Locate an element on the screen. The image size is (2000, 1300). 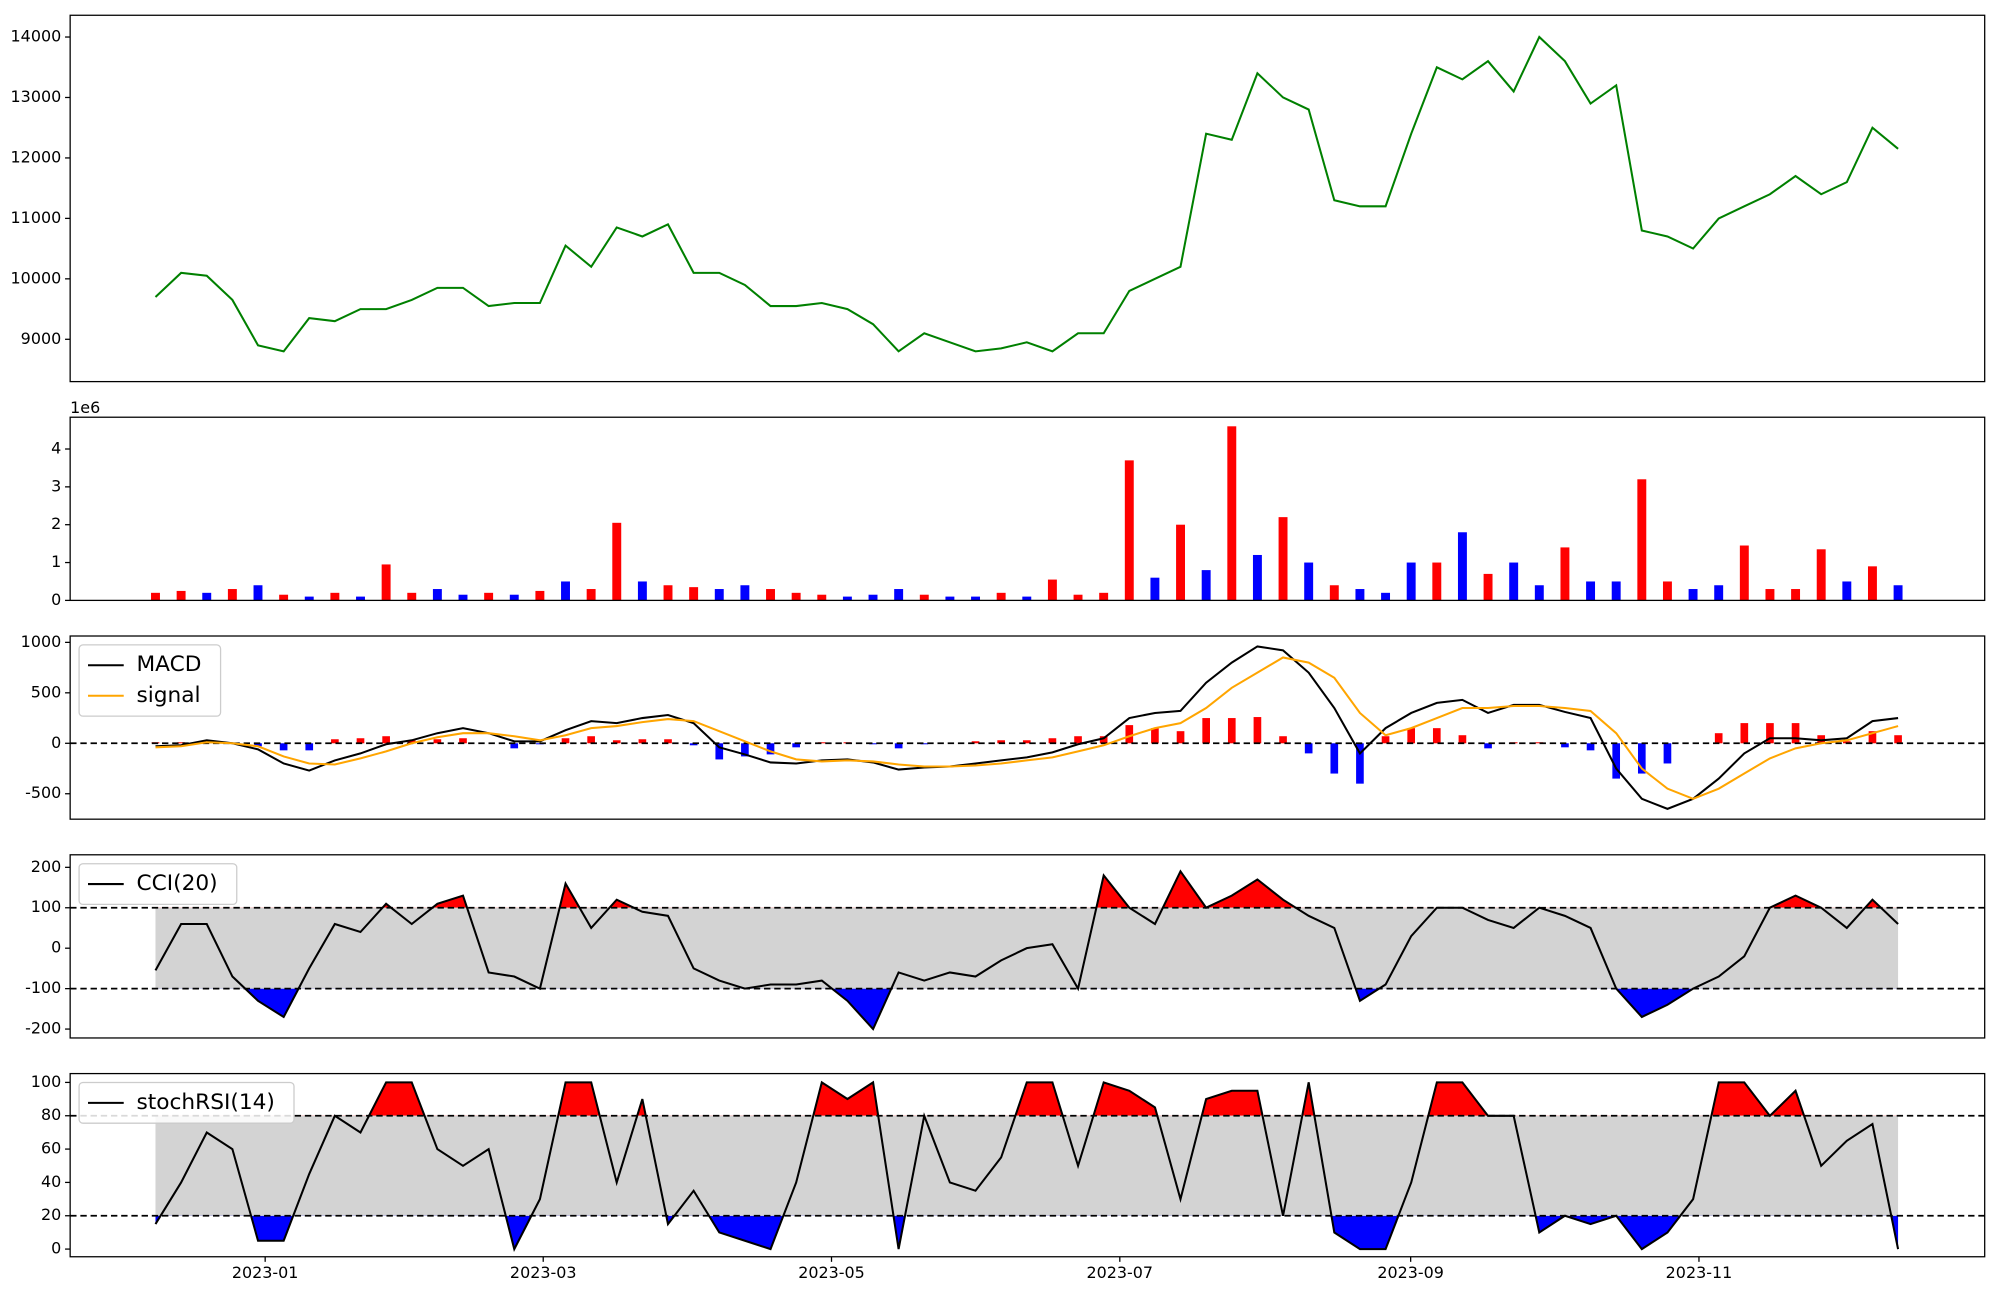
y-tick-label: -200 is located at coordinates (43, 1028).